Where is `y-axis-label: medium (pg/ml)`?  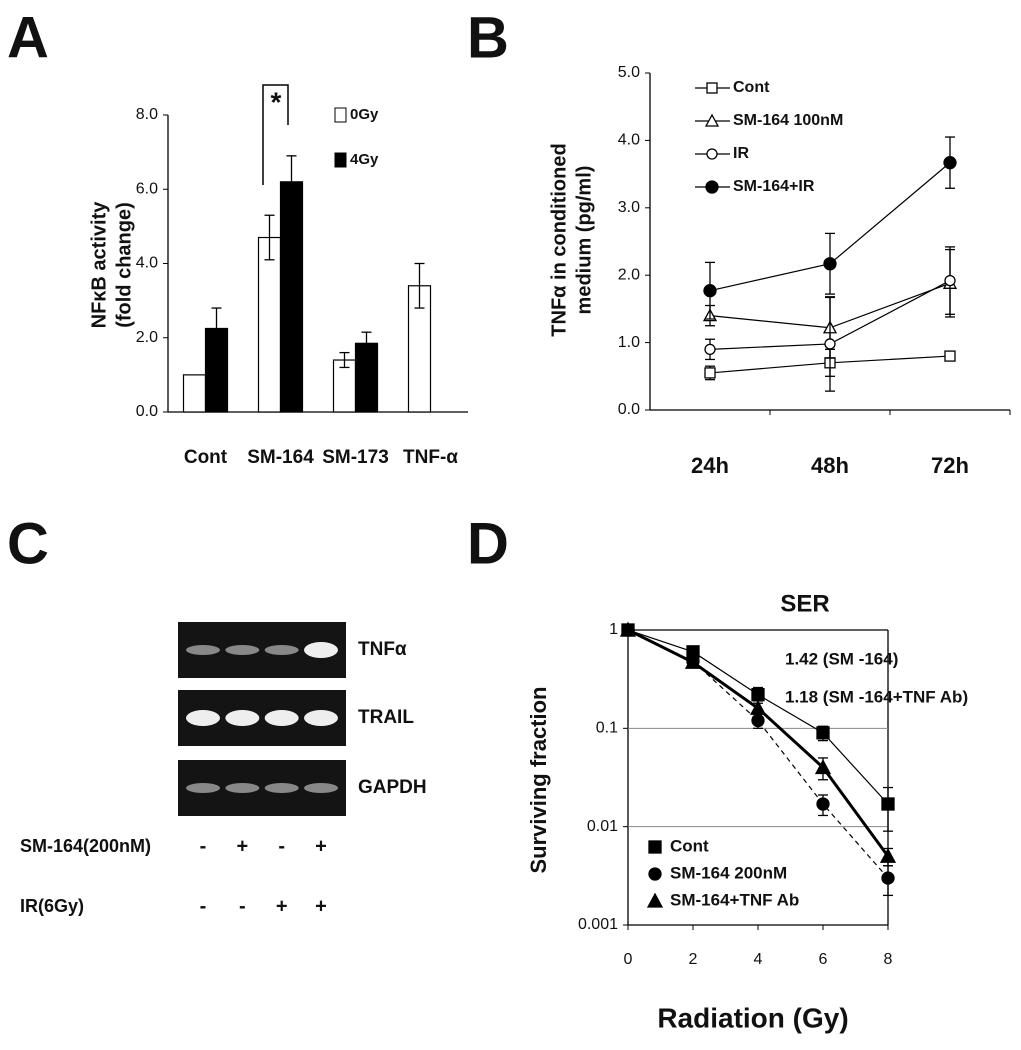
y-axis-label: medium (pg/ml) is located at coordinates (584, 240).